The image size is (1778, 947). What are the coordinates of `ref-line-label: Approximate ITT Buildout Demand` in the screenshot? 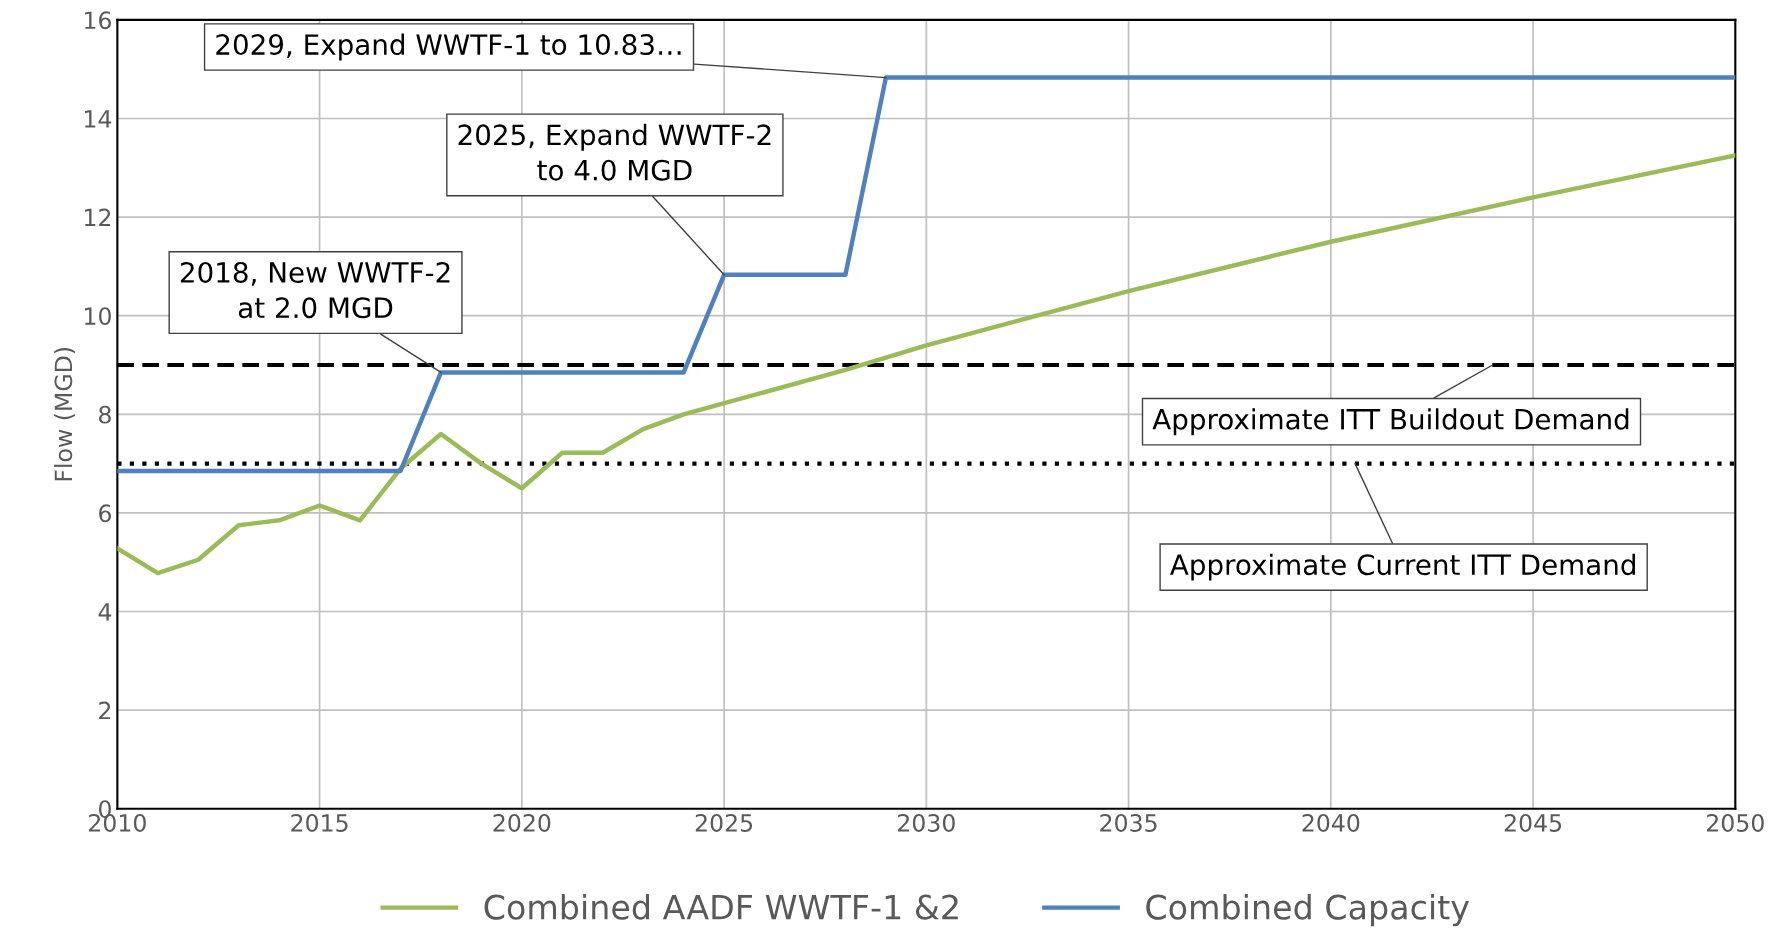 It's located at (1390, 422).